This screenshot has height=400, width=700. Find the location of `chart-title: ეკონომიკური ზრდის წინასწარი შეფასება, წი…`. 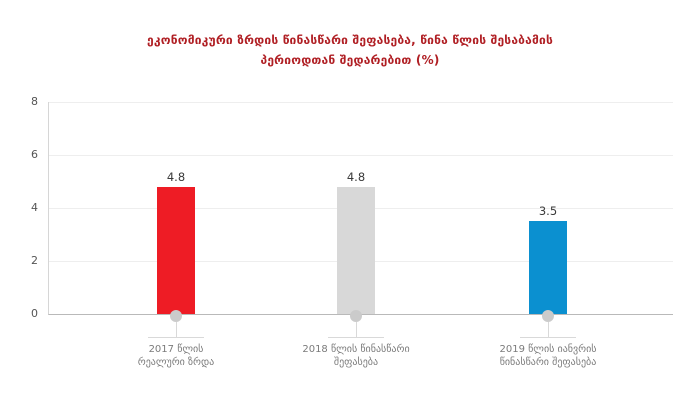

chart-title: ეკონომიკური ზრდის წინასწარი შეფასება, წი… is located at coordinates (350, 50).